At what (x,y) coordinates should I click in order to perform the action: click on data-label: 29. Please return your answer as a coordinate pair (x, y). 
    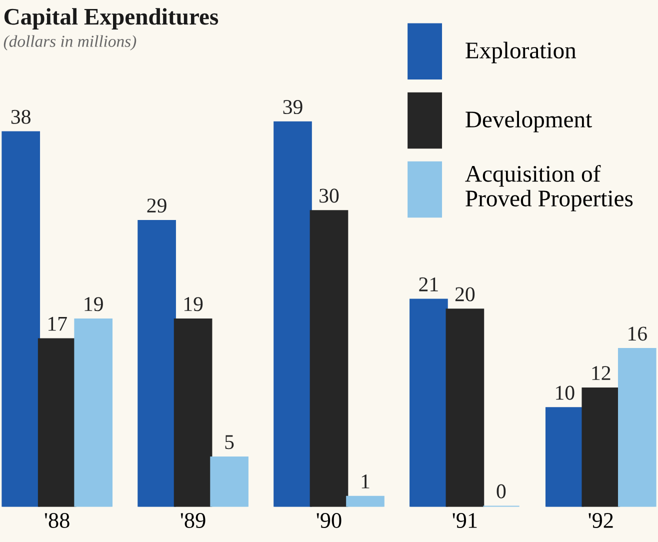
    Looking at the image, I should click on (156, 205).